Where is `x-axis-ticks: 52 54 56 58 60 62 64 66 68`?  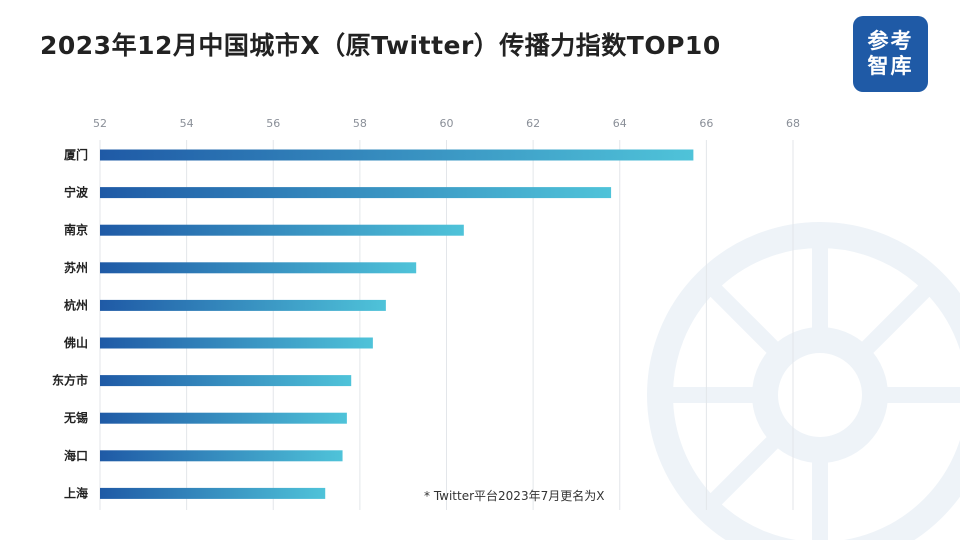 x-axis-ticks: 52 54 56 58 60 62 64 66 68 is located at coordinates (446, 123).